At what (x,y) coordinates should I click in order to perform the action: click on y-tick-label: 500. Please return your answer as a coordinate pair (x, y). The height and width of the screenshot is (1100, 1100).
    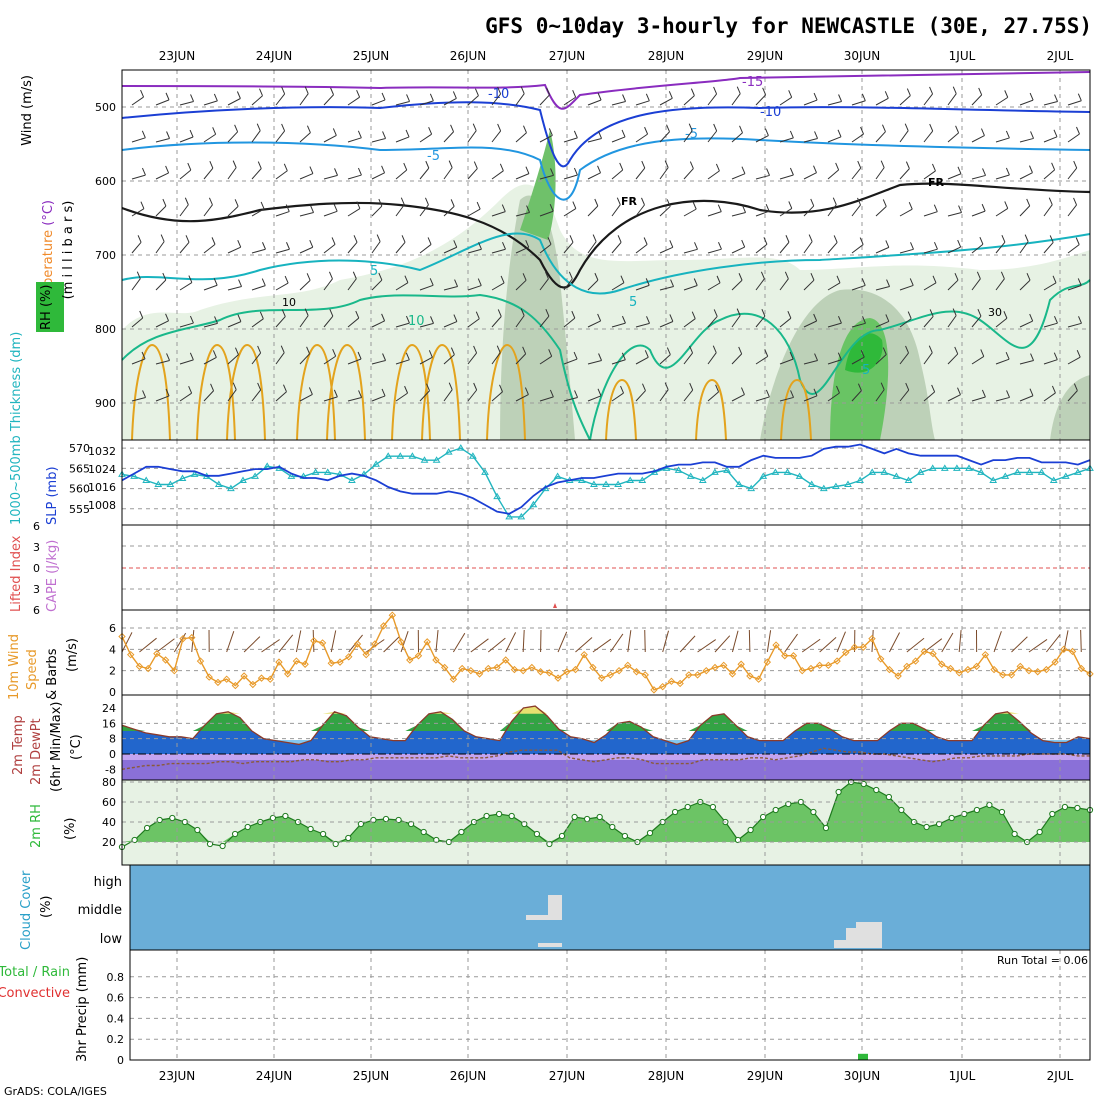
    Looking at the image, I should click on (105, 107).